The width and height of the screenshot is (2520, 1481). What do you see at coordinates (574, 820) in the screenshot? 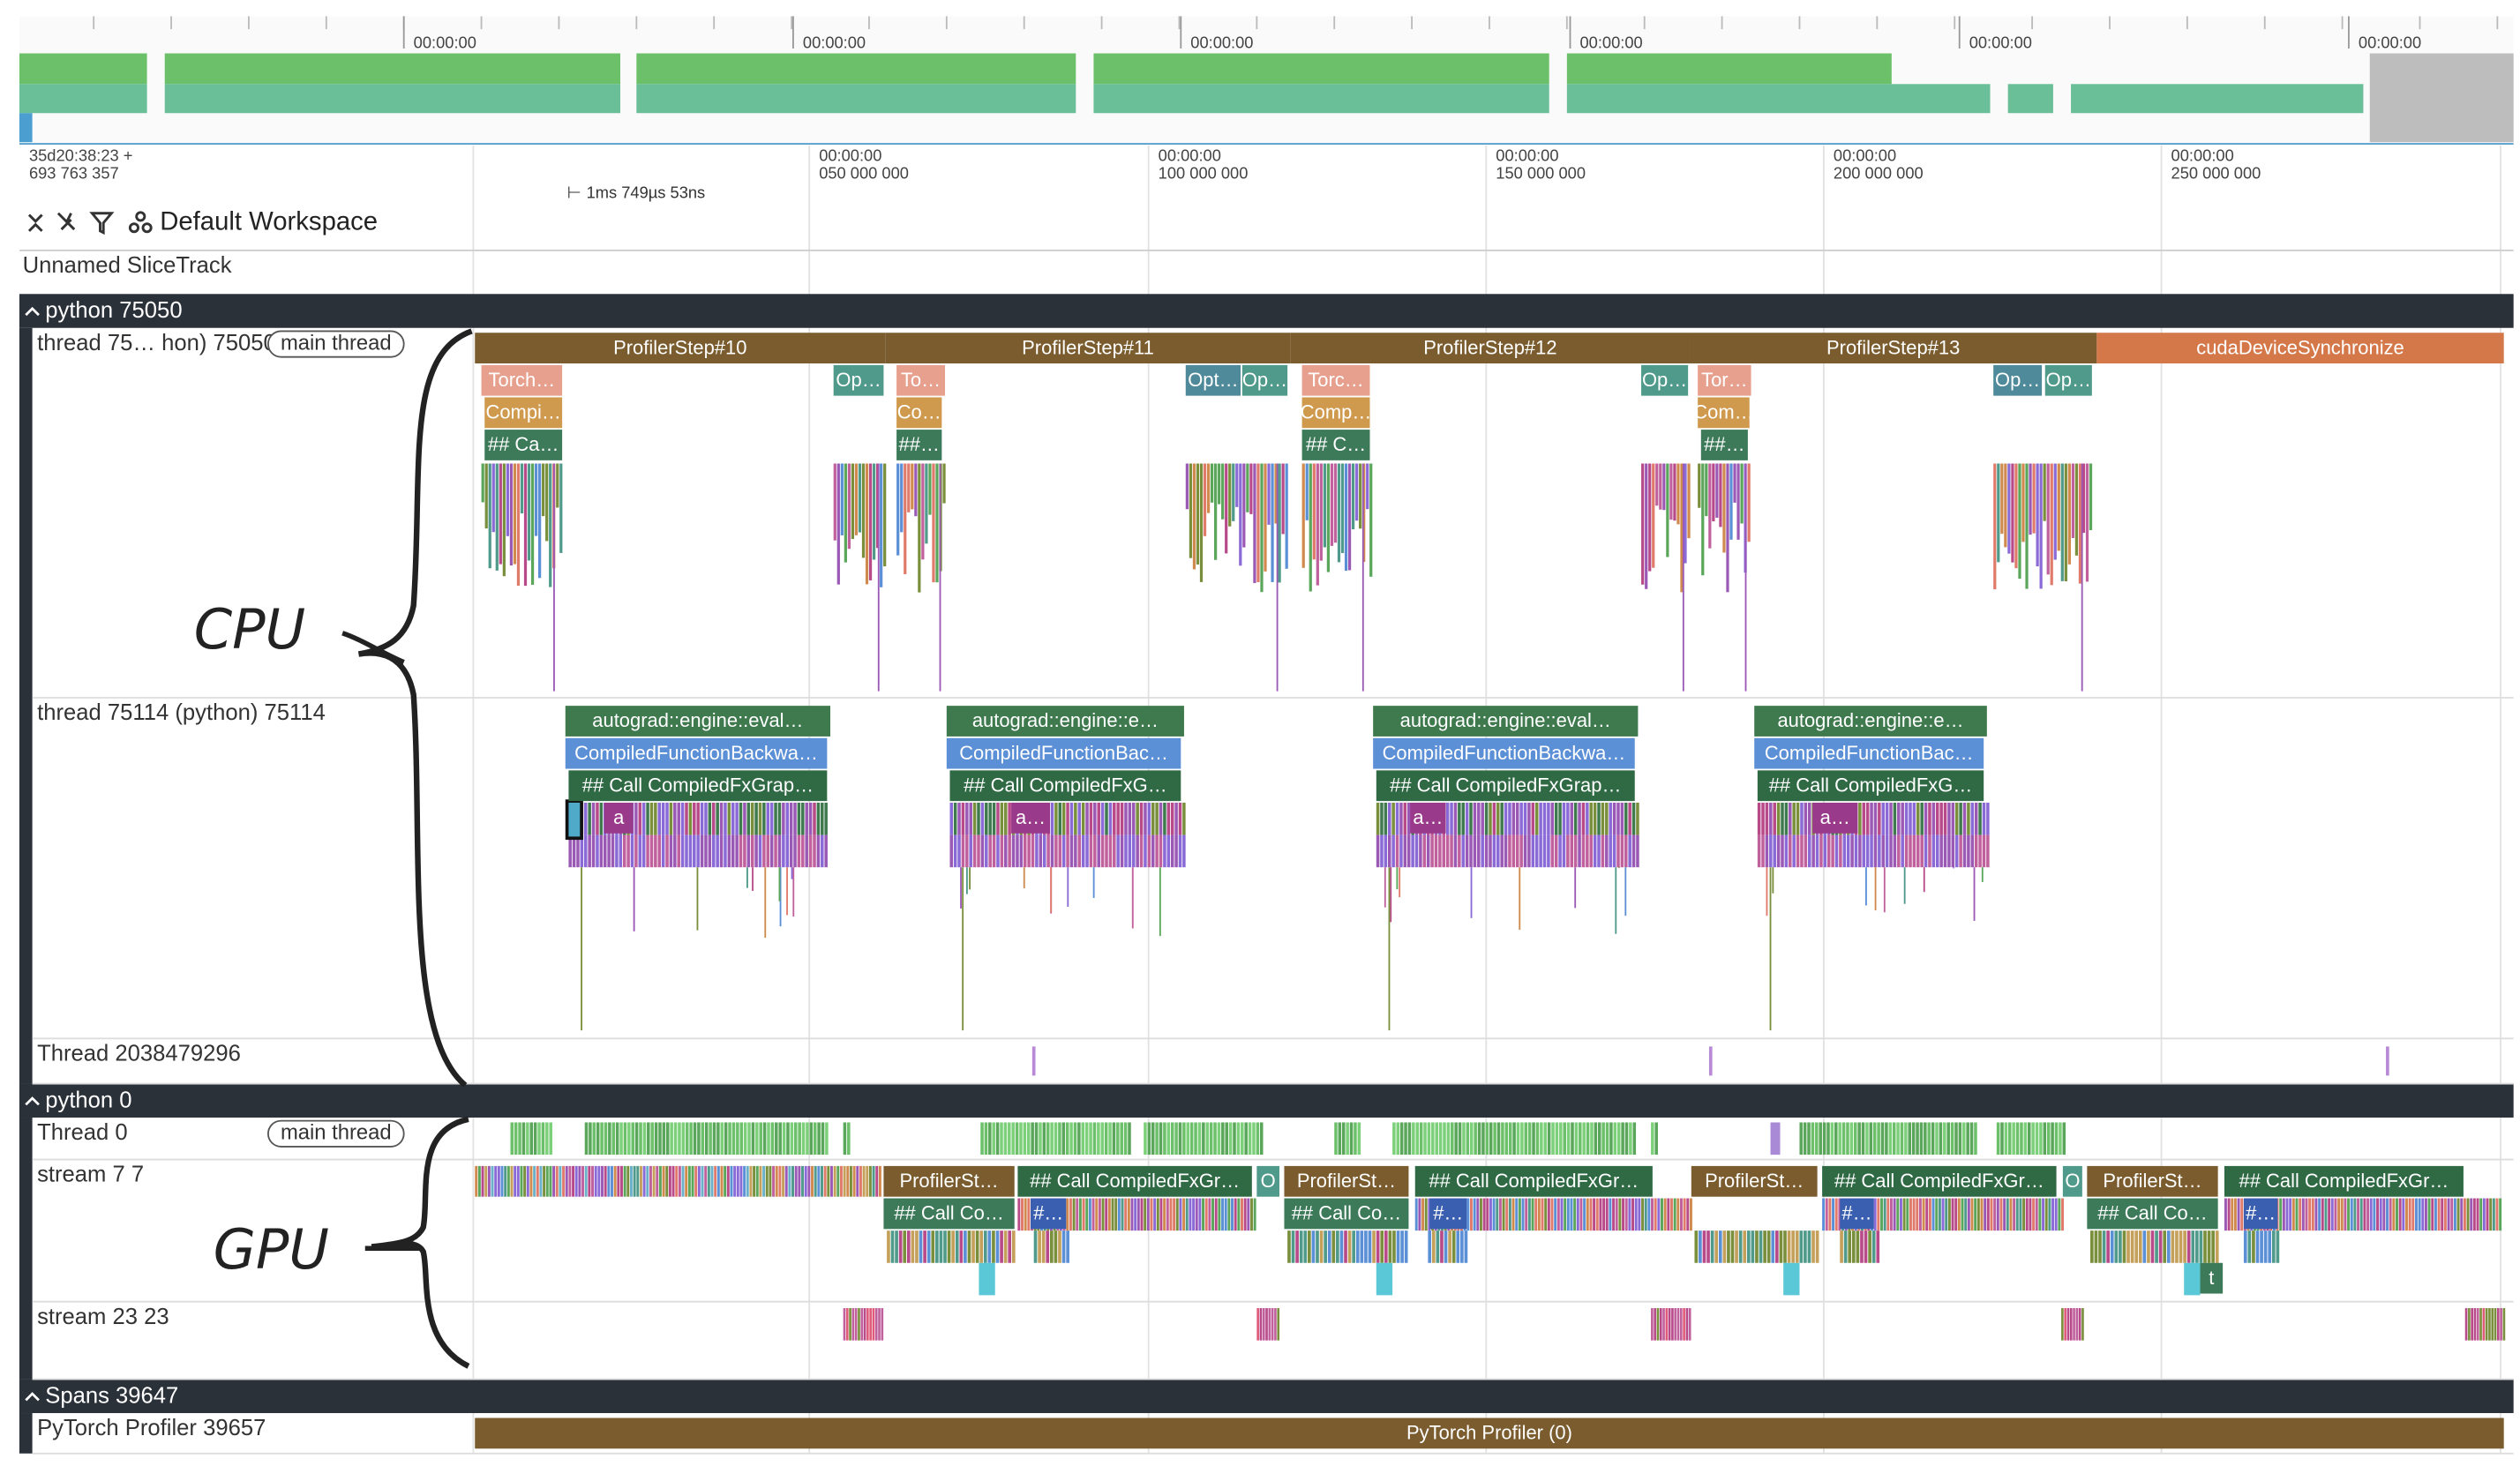
I see `selected-slice` at bounding box center [574, 820].